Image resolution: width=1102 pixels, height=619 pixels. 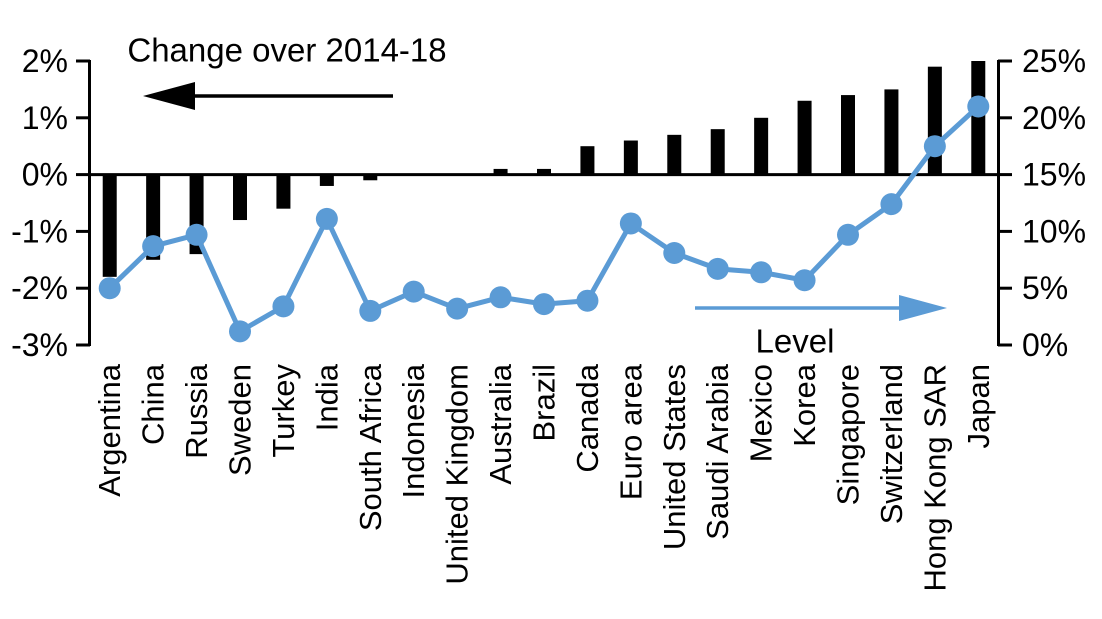 What do you see at coordinates (674, 154) in the screenshot?
I see `bar-united-states` at bounding box center [674, 154].